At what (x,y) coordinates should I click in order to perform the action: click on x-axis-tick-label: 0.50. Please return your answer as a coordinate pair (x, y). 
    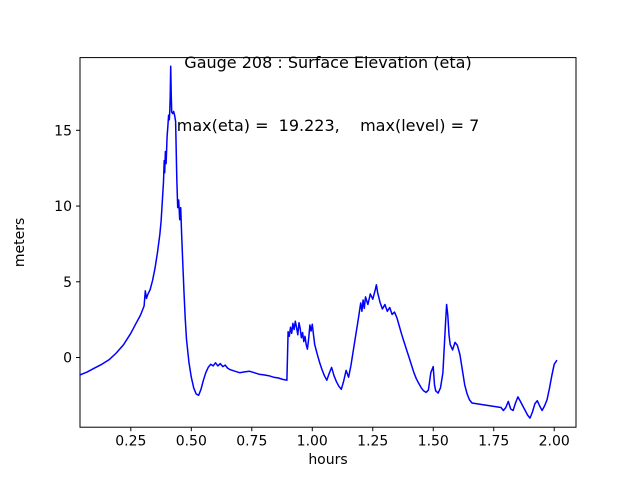
    Looking at the image, I should click on (191, 442).